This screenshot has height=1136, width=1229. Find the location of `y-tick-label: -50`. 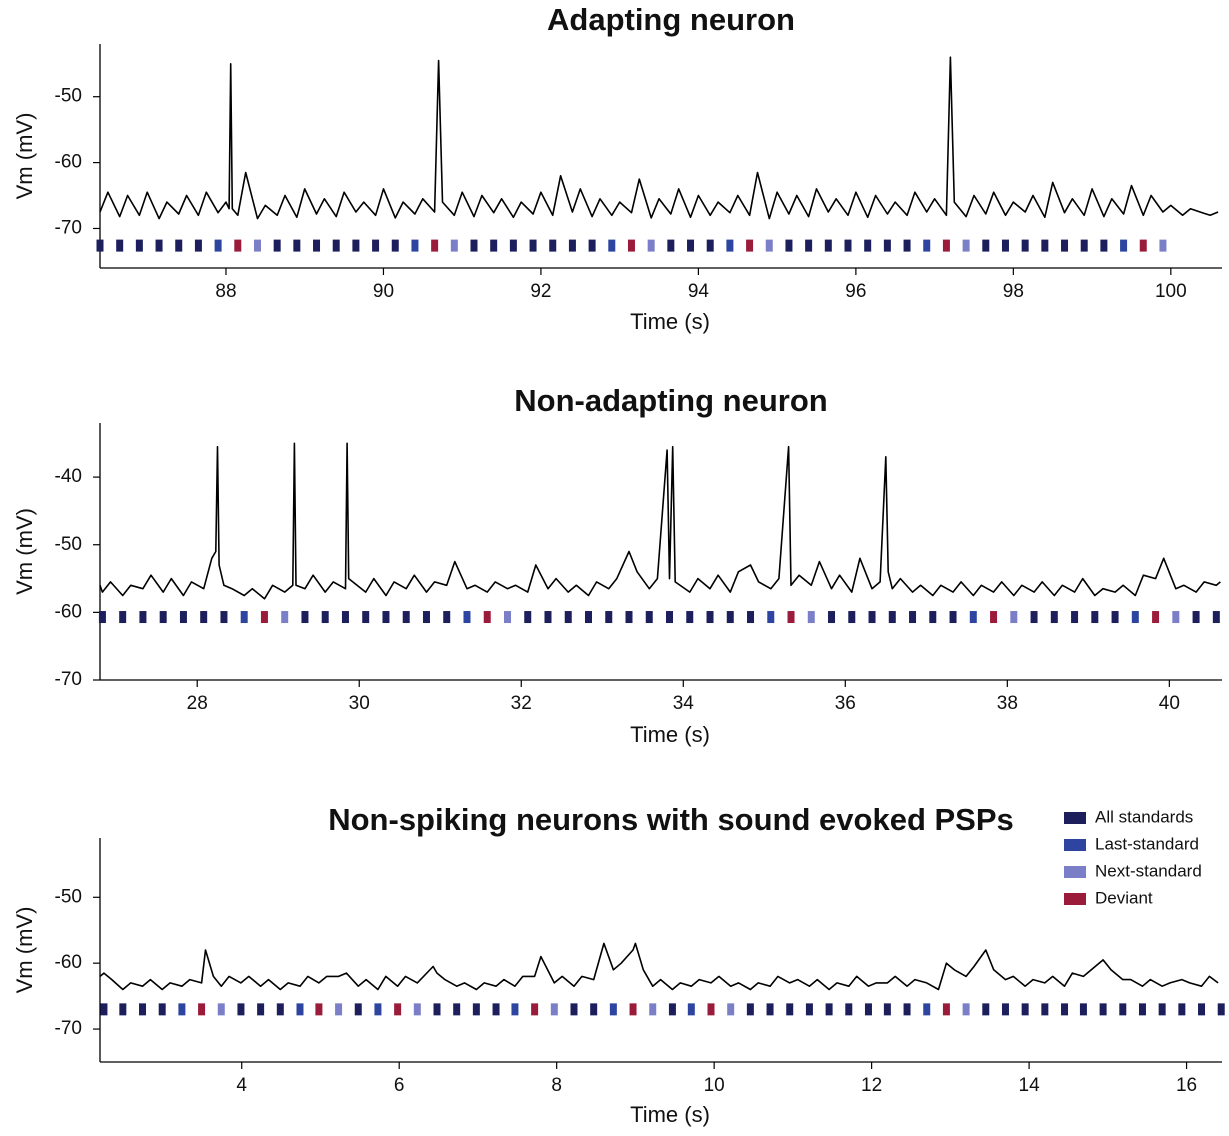

y-tick-label: -50 is located at coordinates (68, 96).